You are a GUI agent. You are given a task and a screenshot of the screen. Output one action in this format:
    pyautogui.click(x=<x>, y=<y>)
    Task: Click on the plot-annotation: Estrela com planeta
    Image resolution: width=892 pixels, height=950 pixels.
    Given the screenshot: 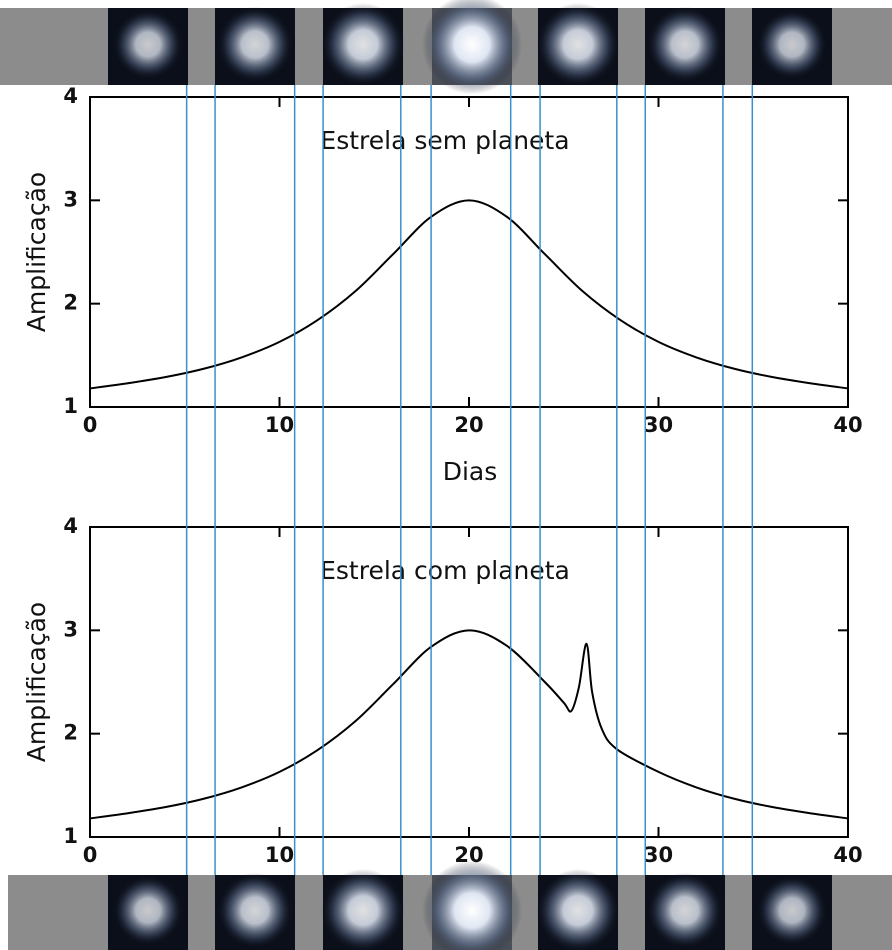 What is the action you would take?
    pyautogui.click(x=445, y=570)
    